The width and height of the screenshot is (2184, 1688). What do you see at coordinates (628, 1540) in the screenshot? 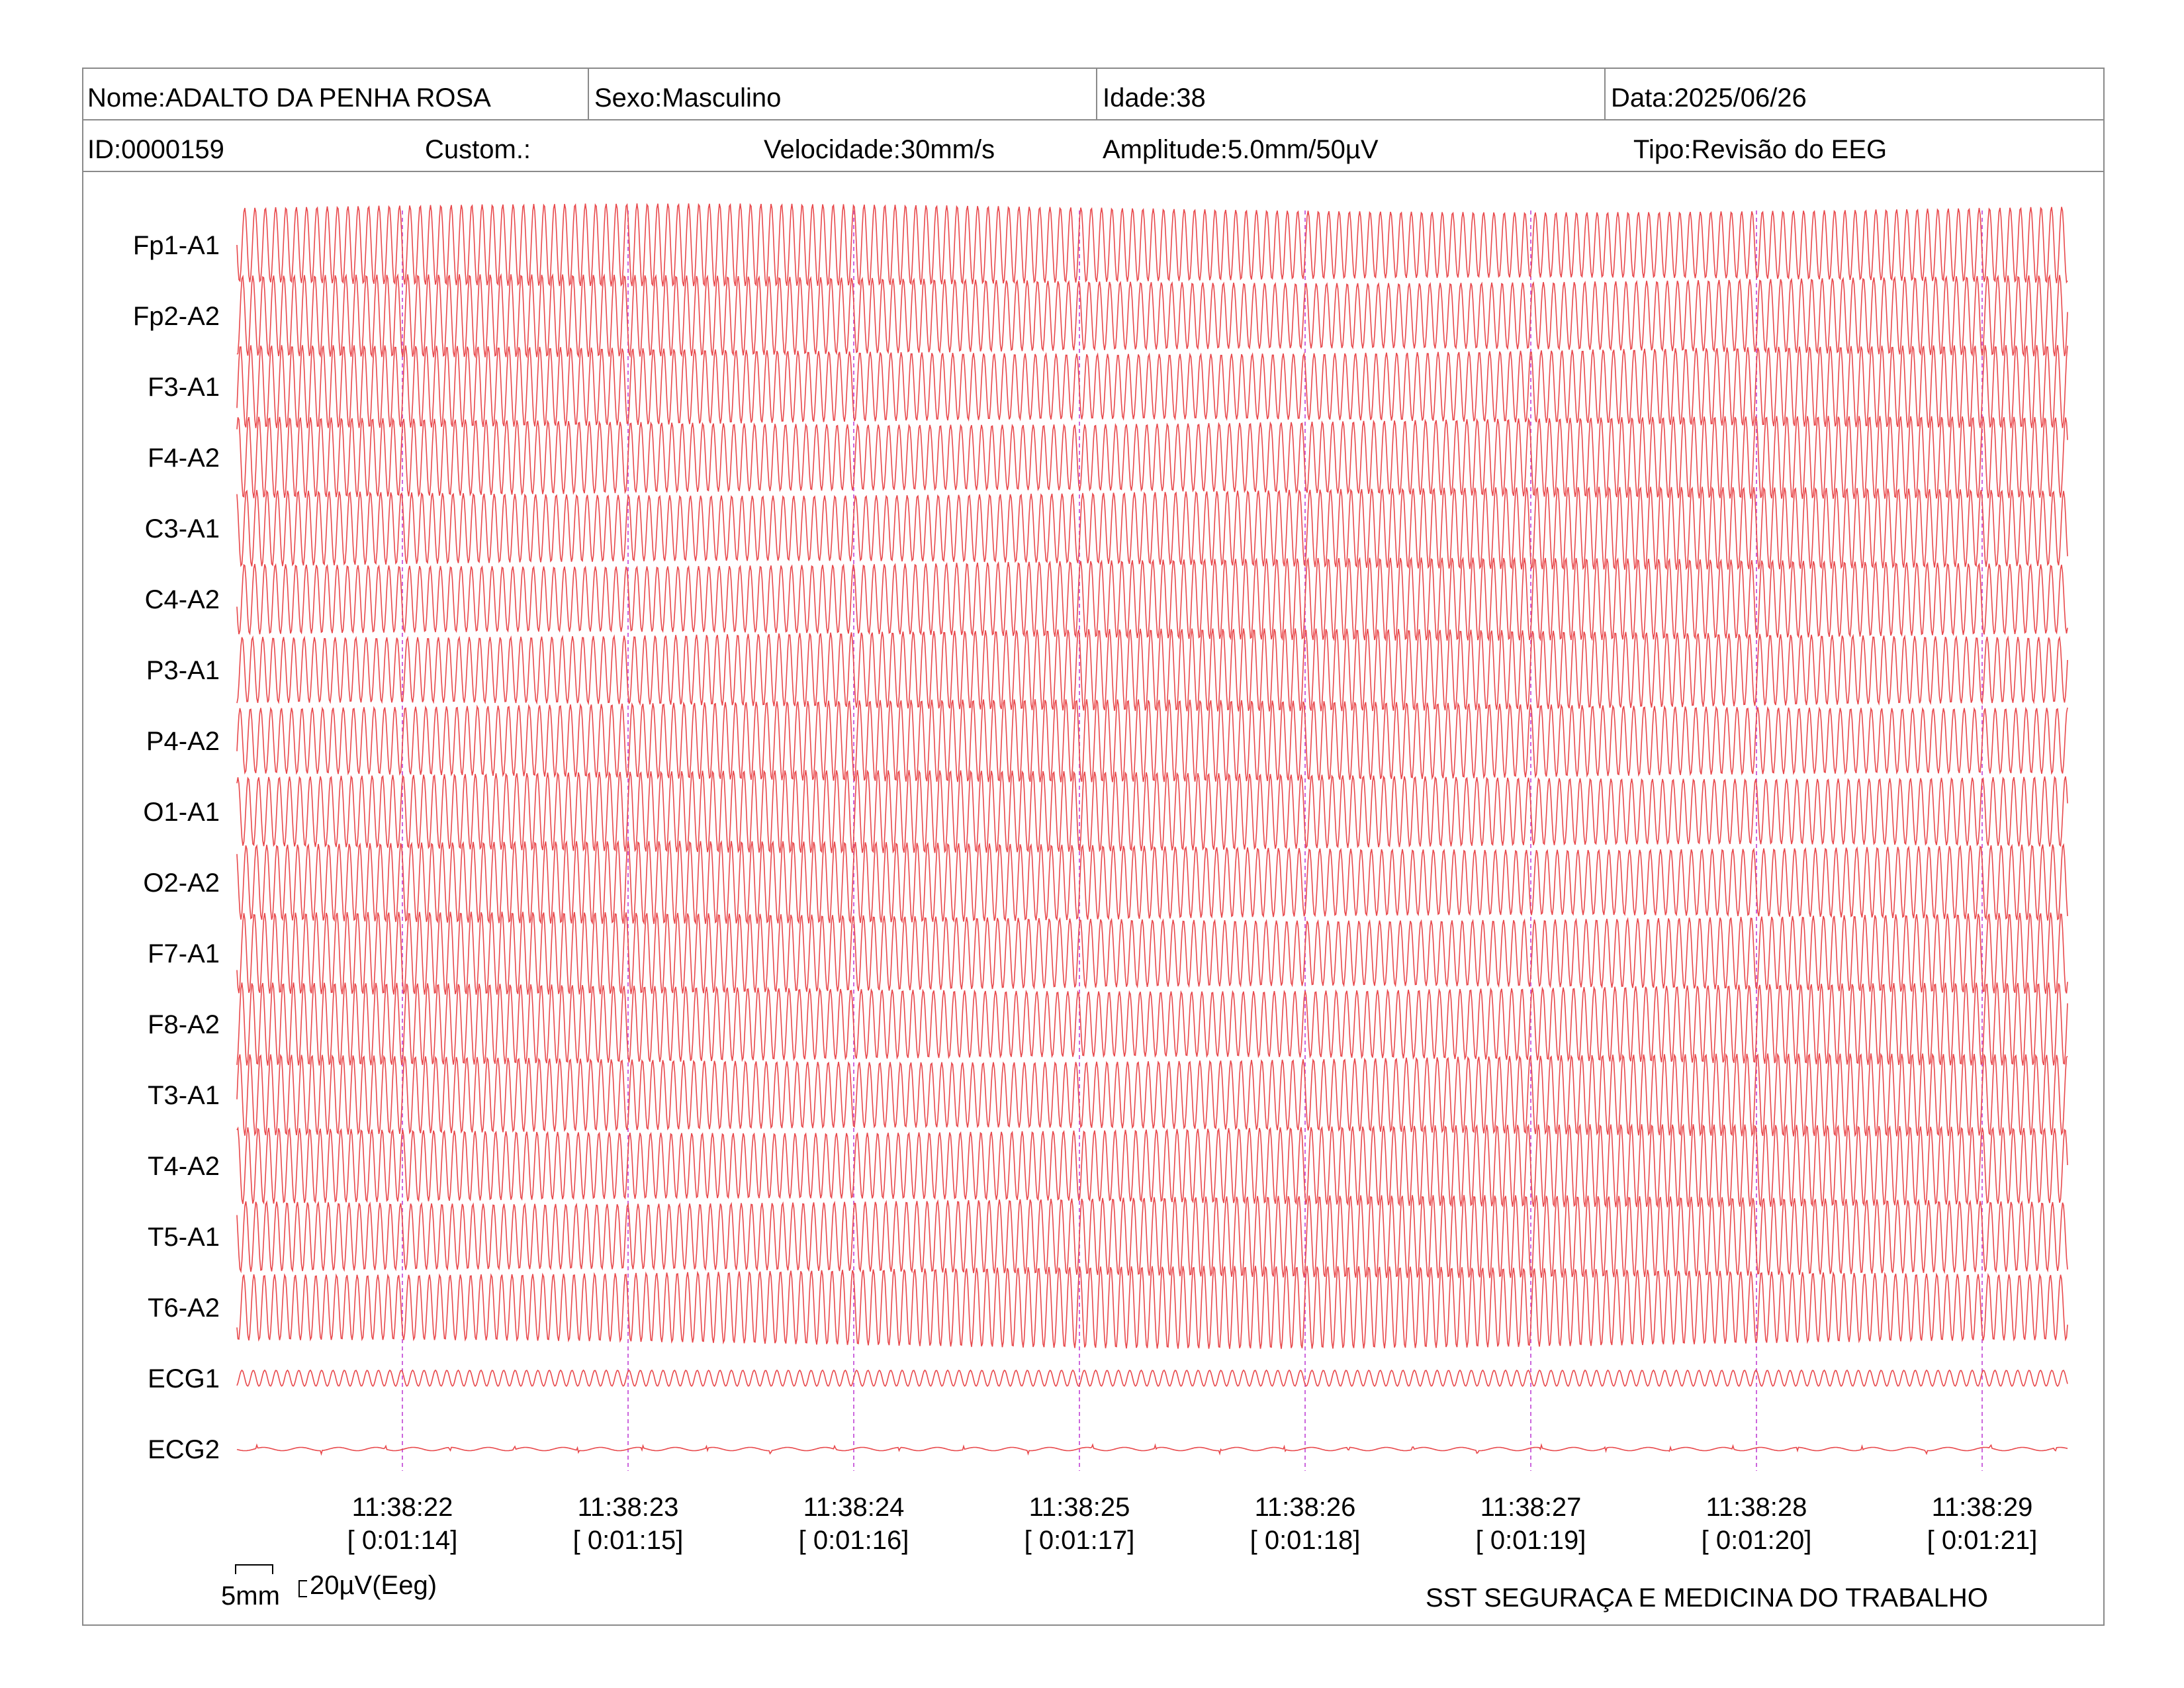
I see `elapsed-time-label: [ 0:01:15]` at bounding box center [628, 1540].